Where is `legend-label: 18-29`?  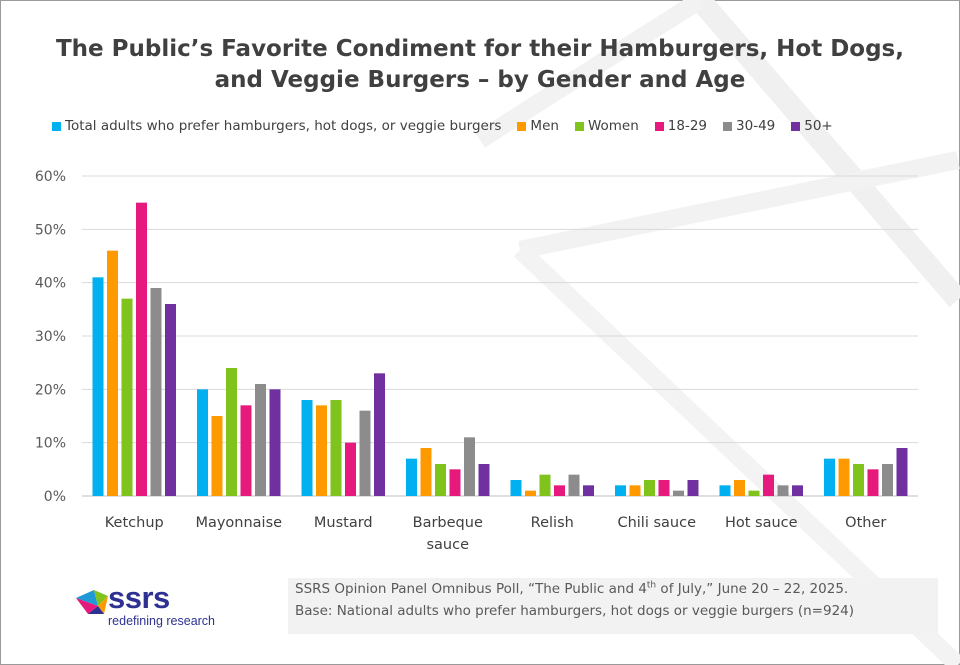
legend-label: 18-29 is located at coordinates (687, 126).